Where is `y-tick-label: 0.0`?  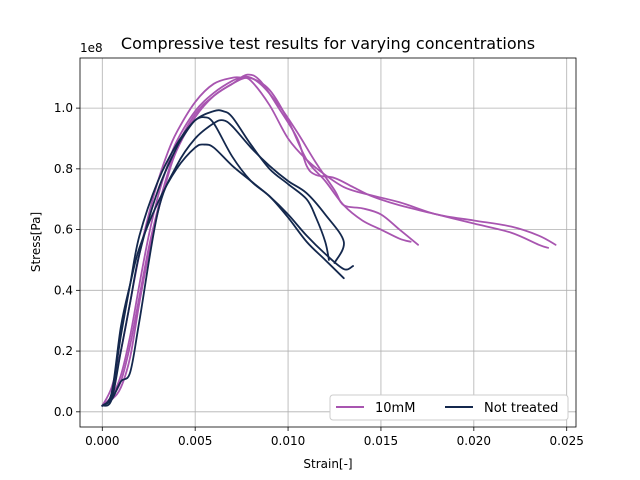 y-tick-label: 0.0 is located at coordinates (63, 412).